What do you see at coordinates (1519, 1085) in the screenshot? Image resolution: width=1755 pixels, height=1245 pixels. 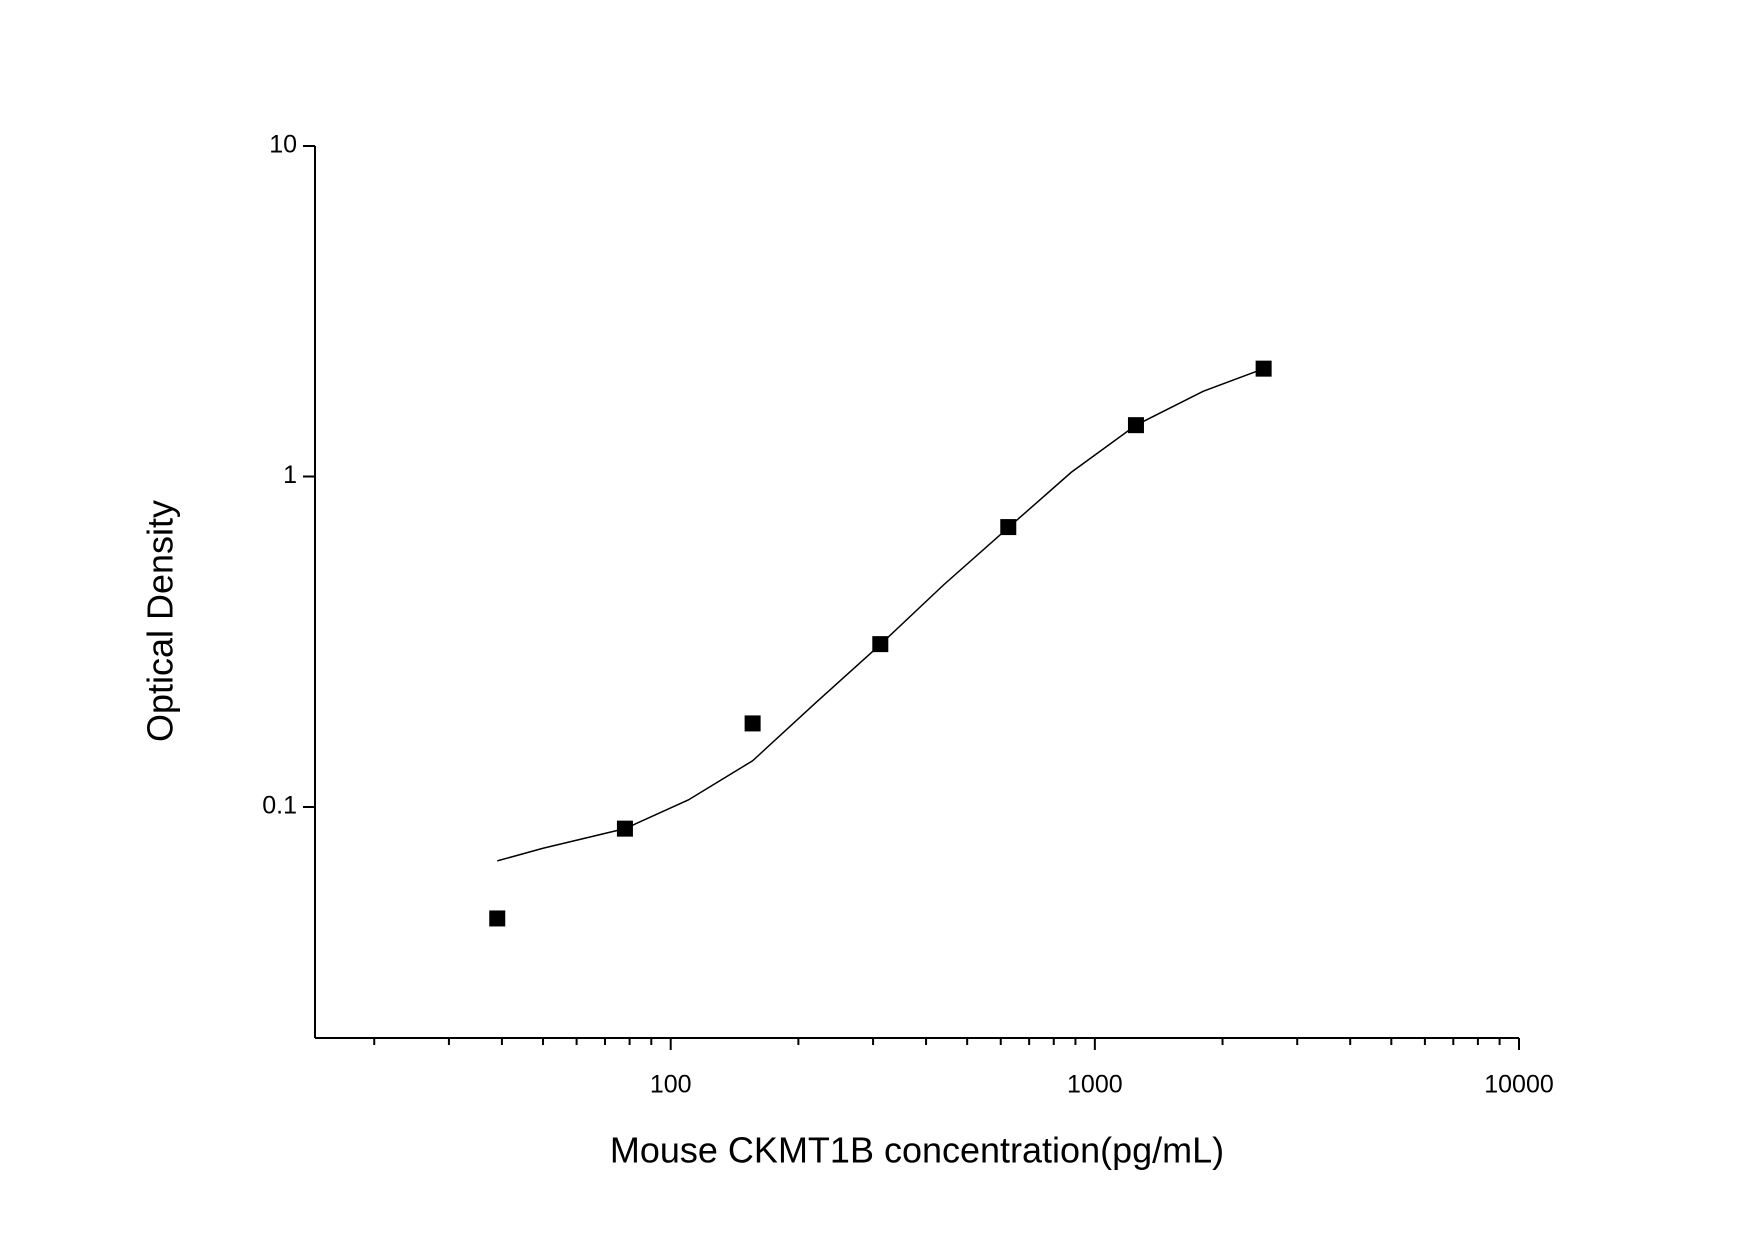 I see `x-tick-label: 10000` at bounding box center [1519, 1085].